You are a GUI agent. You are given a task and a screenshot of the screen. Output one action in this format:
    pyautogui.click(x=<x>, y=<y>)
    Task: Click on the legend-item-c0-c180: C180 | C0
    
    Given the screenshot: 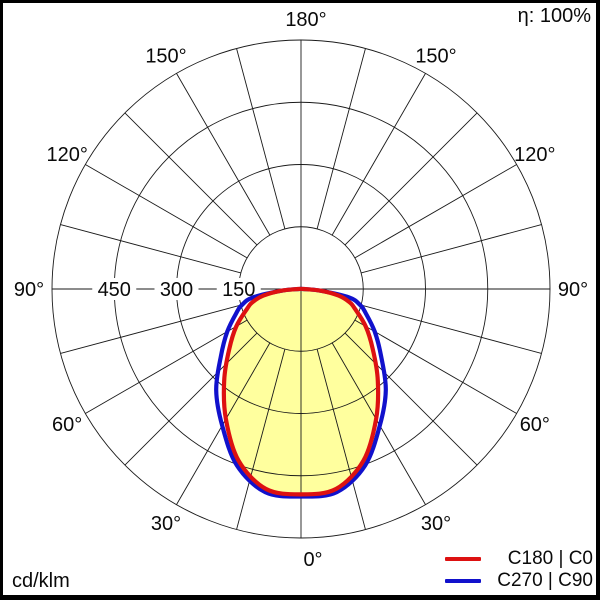 What is the action you would take?
    pyautogui.click(x=519, y=558)
    